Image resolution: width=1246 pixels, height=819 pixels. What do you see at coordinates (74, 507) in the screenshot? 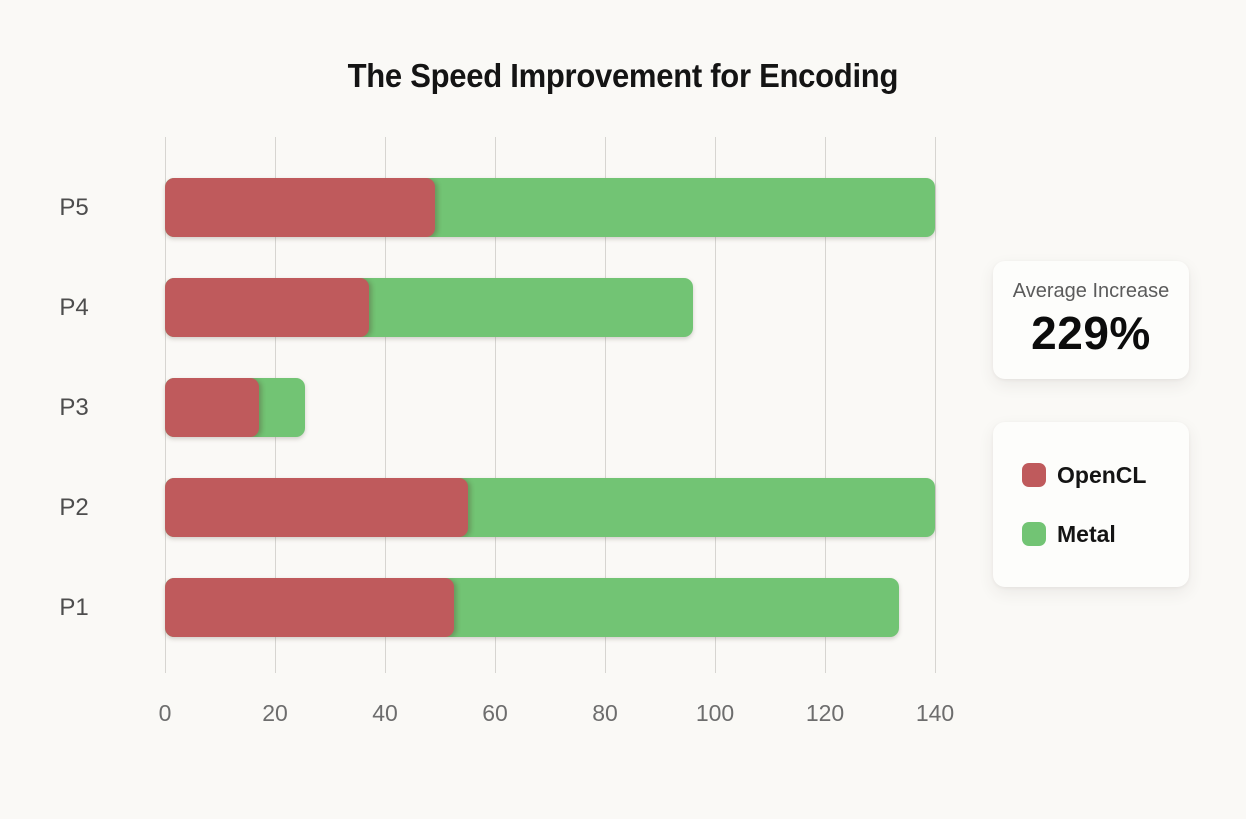
I see `y-category-label-P2: P2` at bounding box center [74, 507].